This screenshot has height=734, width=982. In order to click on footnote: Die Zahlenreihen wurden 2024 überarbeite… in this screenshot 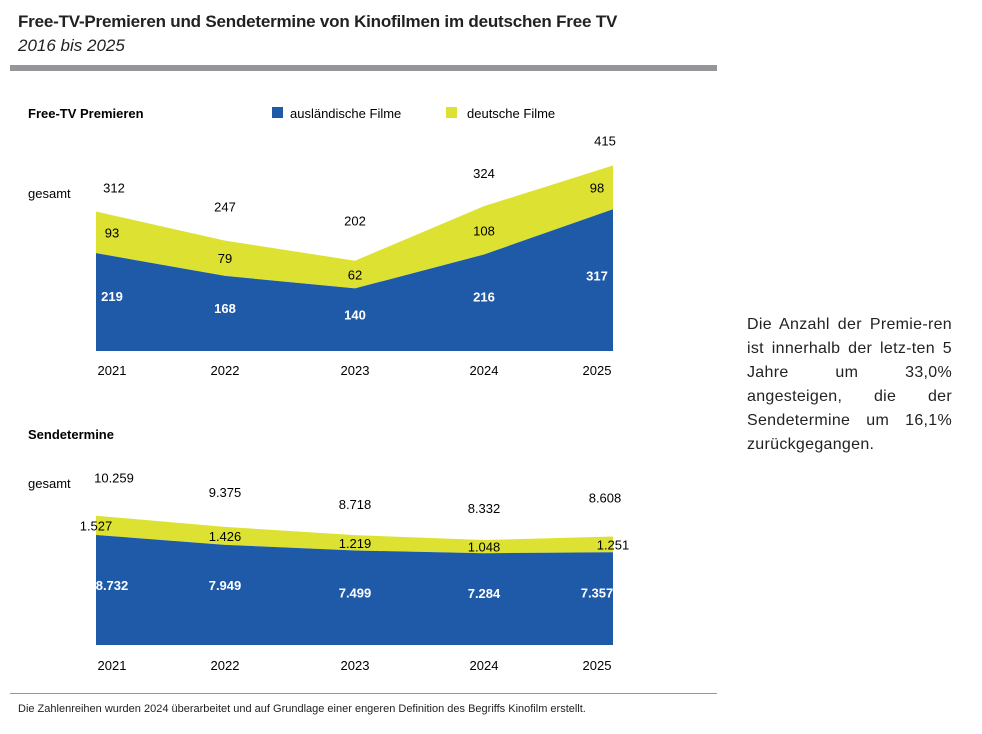, I will do `click(302, 709)`.